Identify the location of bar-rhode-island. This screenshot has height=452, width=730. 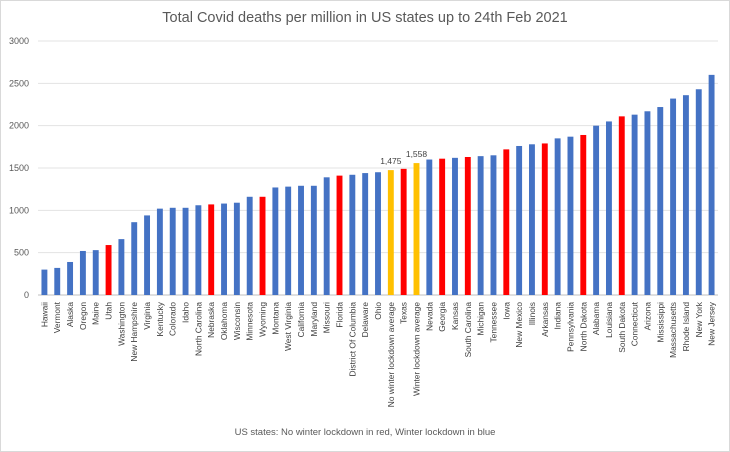
(685, 195).